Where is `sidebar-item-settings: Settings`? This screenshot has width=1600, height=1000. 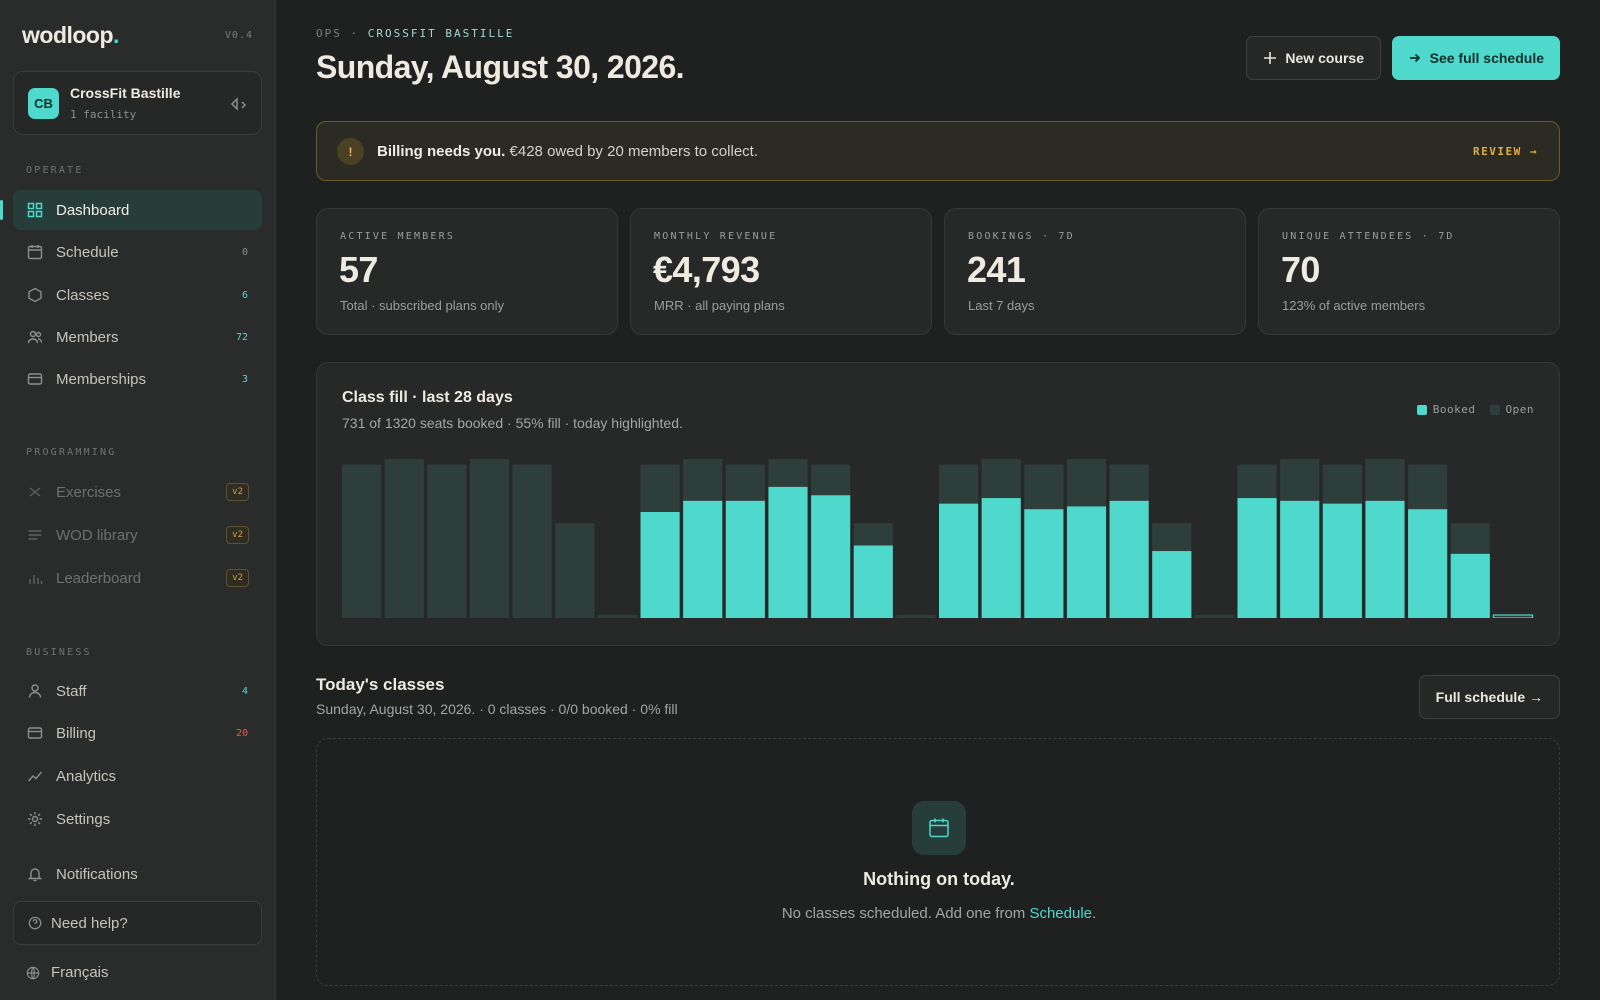 sidebar-item-settings: Settings is located at coordinates (137, 819).